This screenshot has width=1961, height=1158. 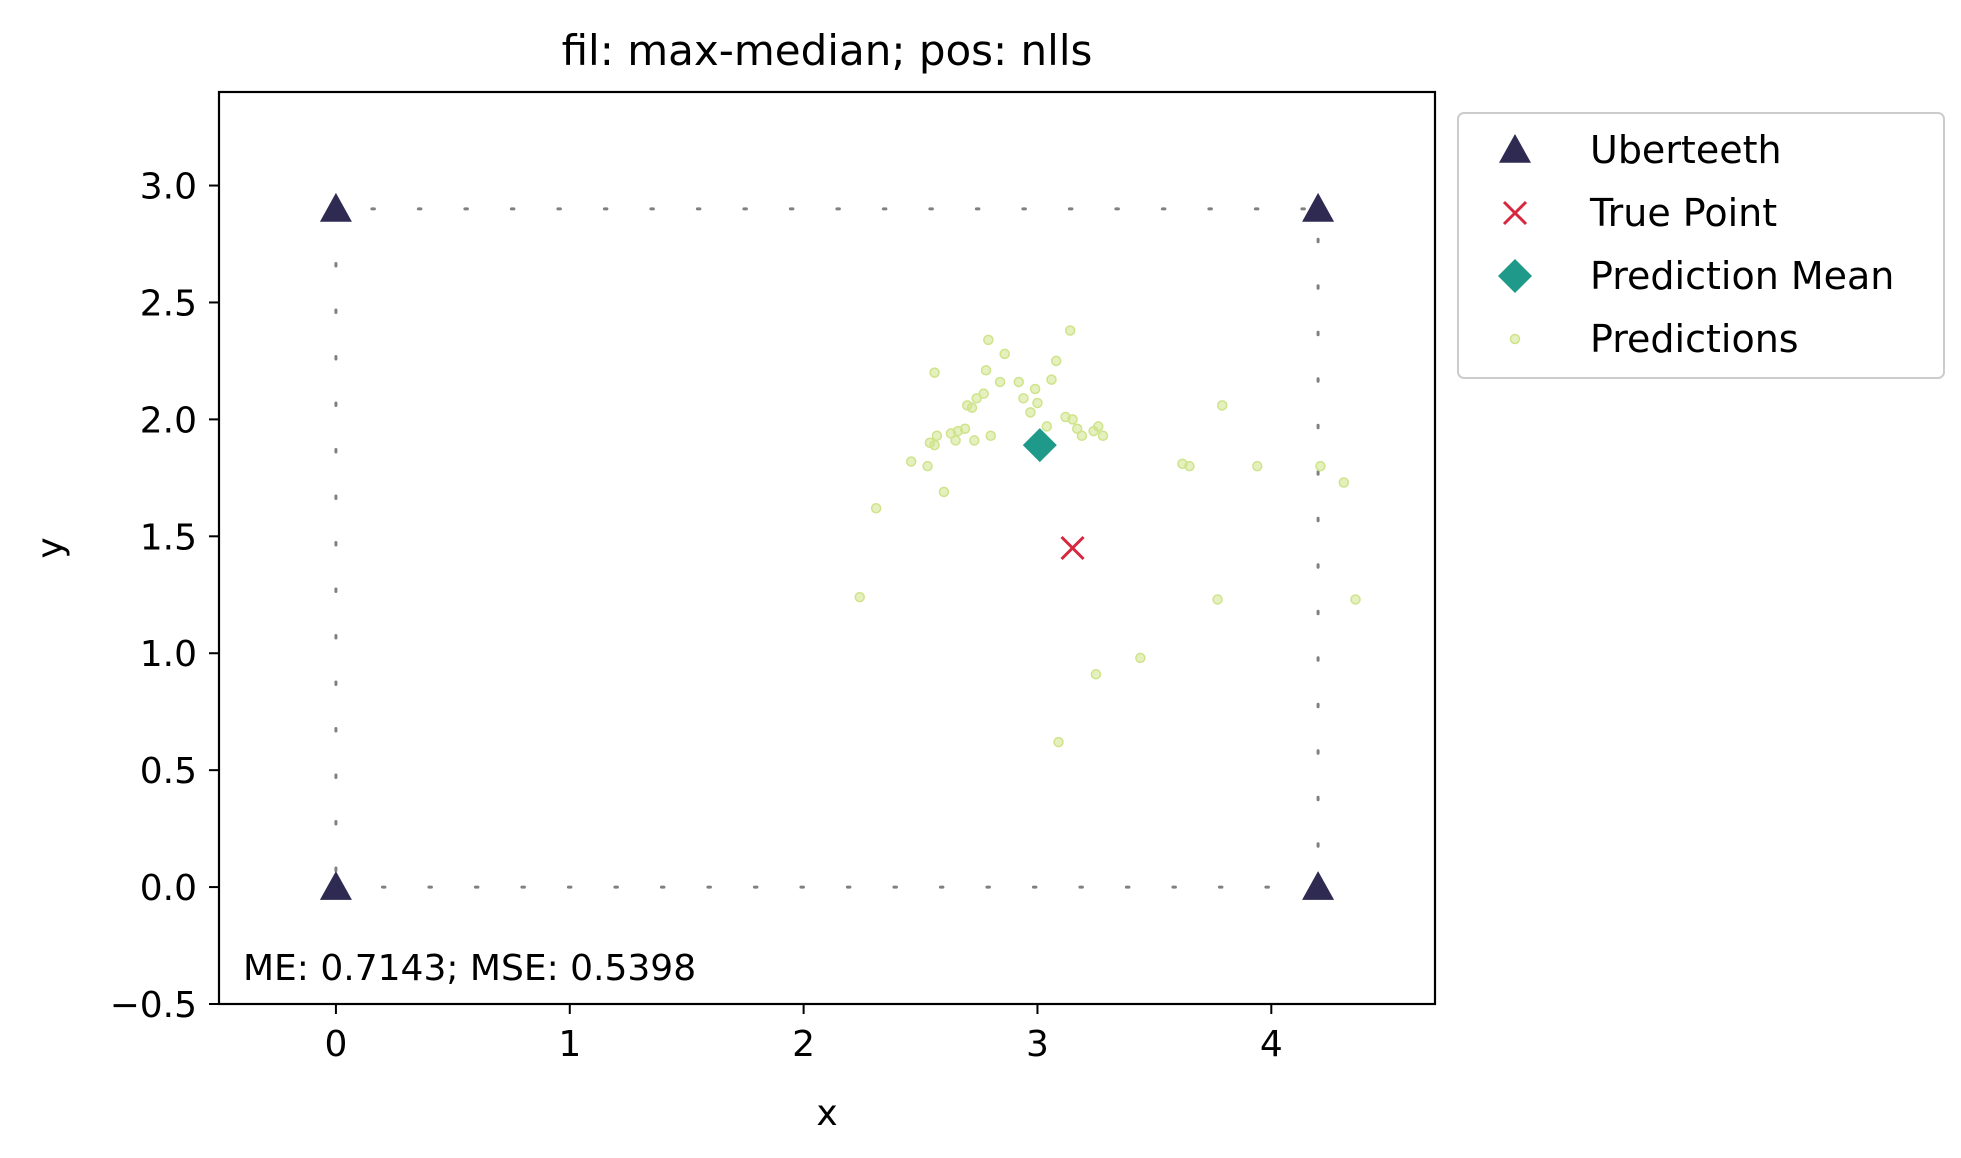 What do you see at coordinates (469, 968) in the screenshot?
I see `error-annotation: ME: 0.7143; MSE: 0.5398` at bounding box center [469, 968].